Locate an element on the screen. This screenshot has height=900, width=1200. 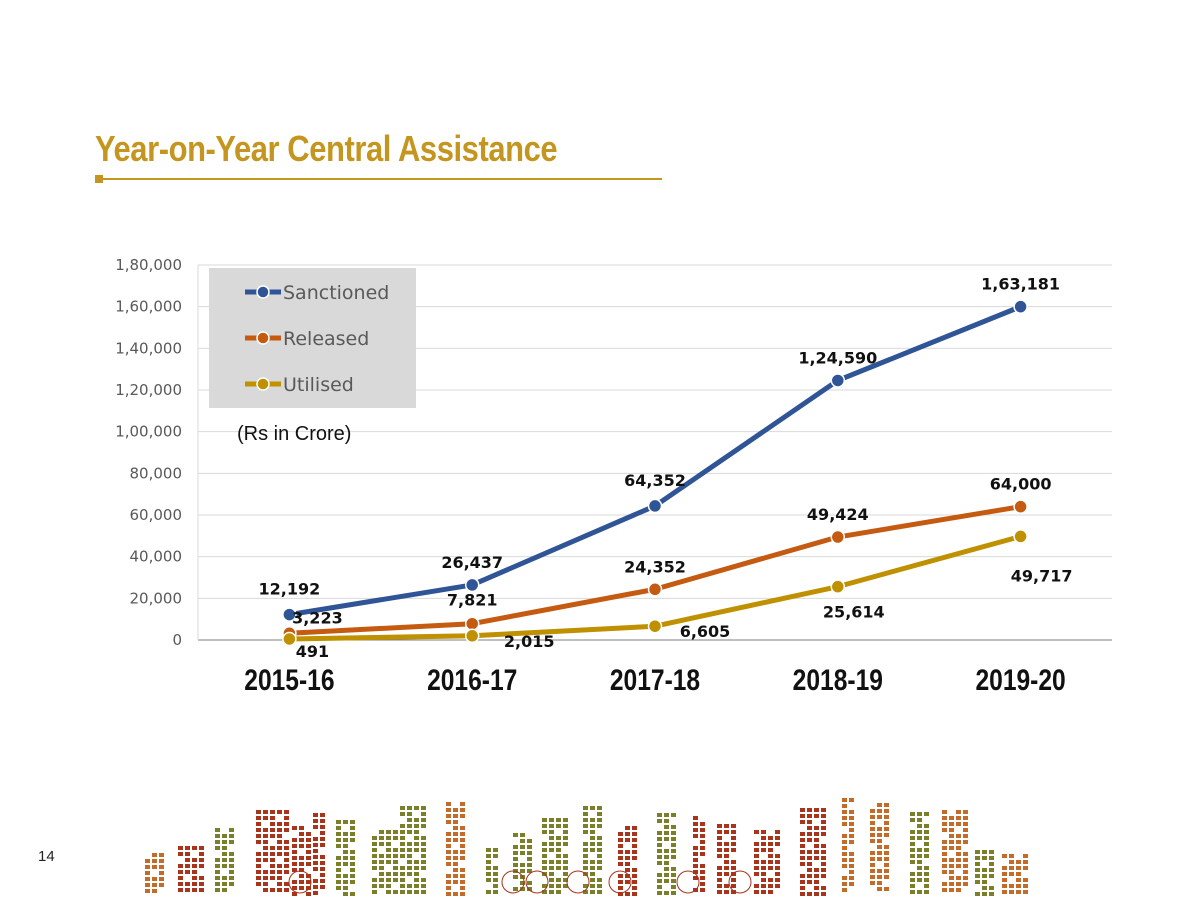
data-label: 49,424 is located at coordinates (838, 514).